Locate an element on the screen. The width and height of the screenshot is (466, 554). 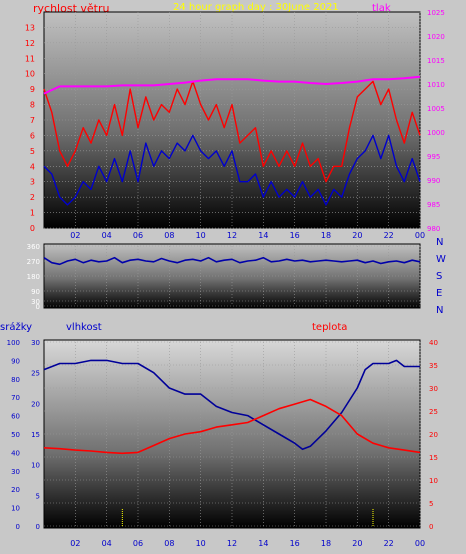
compass-label: N is located at coordinates (439, 310).